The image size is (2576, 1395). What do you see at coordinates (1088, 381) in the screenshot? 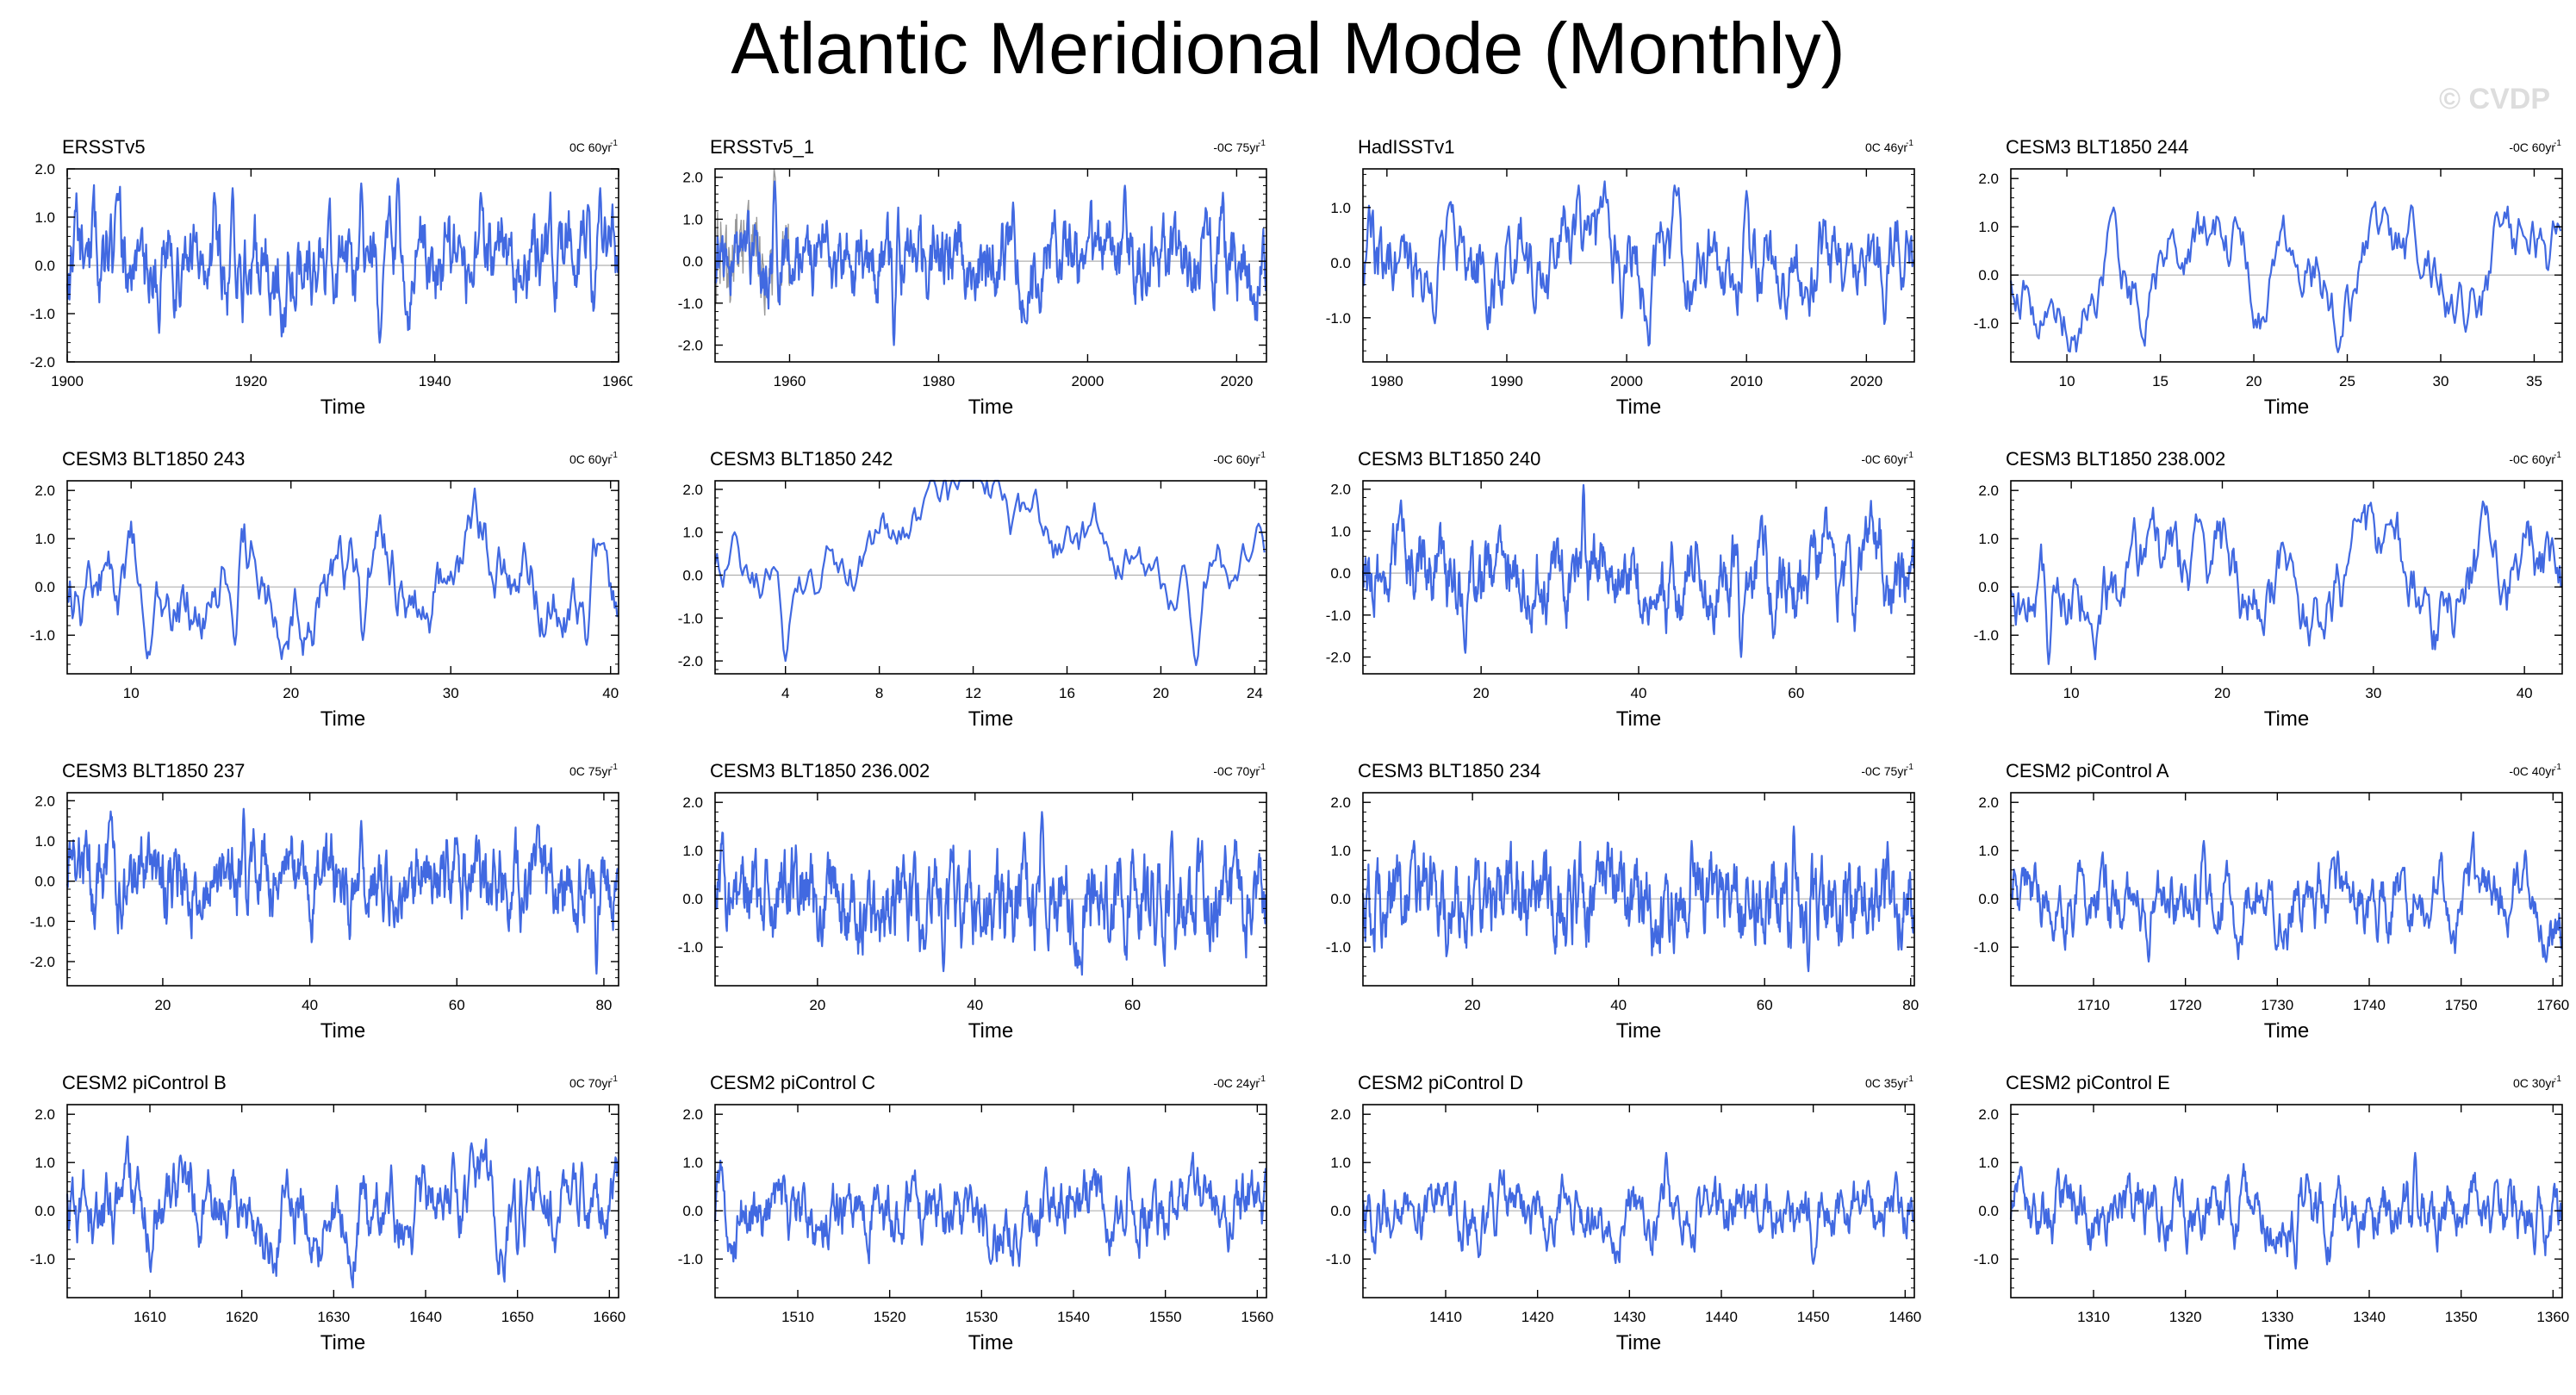
I see `x-tick-label: 2000` at bounding box center [1088, 381].